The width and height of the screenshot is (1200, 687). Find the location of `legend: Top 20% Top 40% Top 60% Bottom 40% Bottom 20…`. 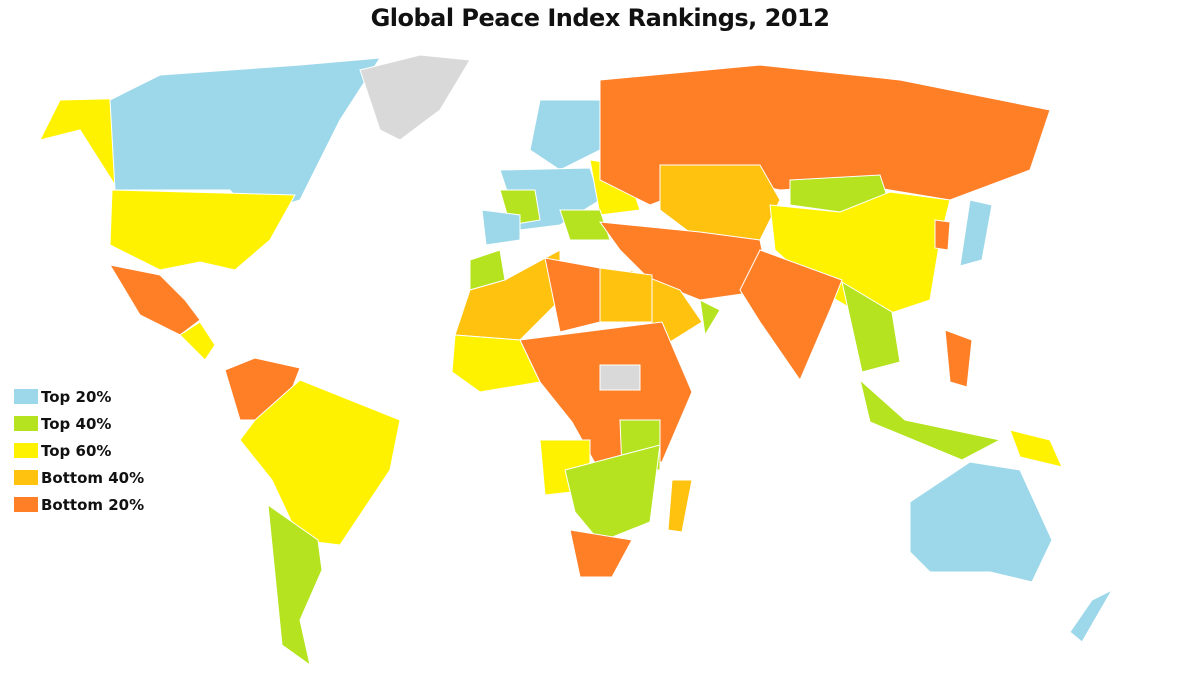

legend: Top 20% Top 40% Top 60% Bottom 40% Bottom 20… is located at coordinates (79, 450).